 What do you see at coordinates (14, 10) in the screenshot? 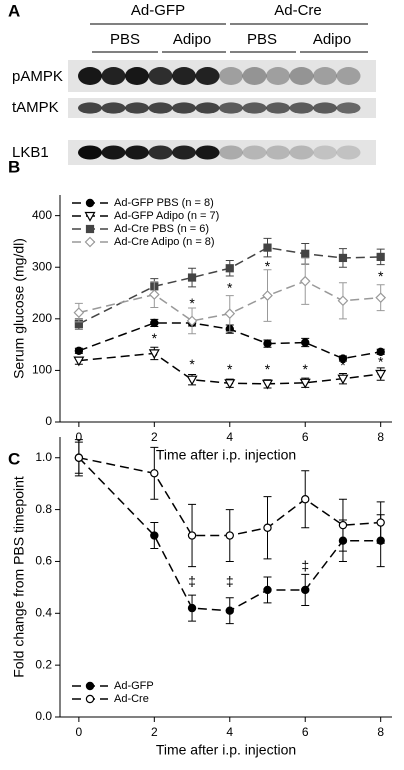
I see `panel-label: A` at bounding box center [14, 10].